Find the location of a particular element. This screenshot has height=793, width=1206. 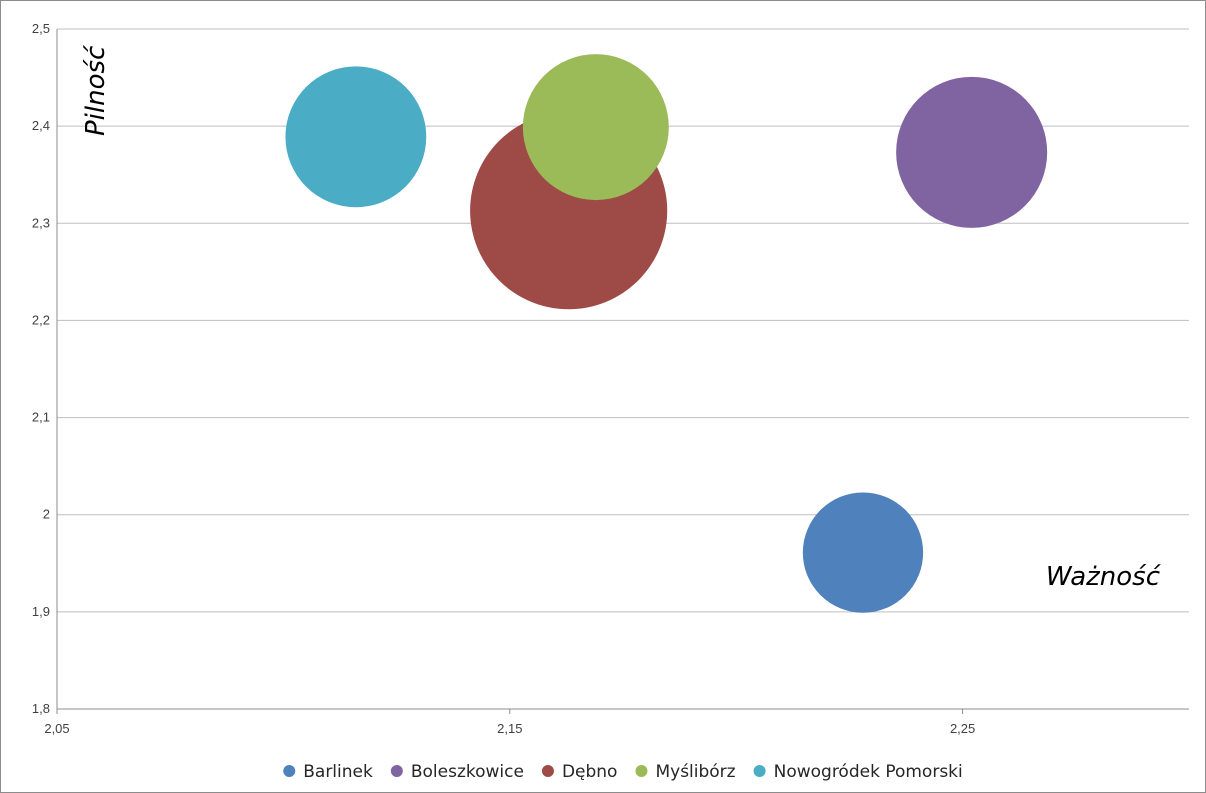

y-tick-label: 2,2 is located at coordinates (41, 319).